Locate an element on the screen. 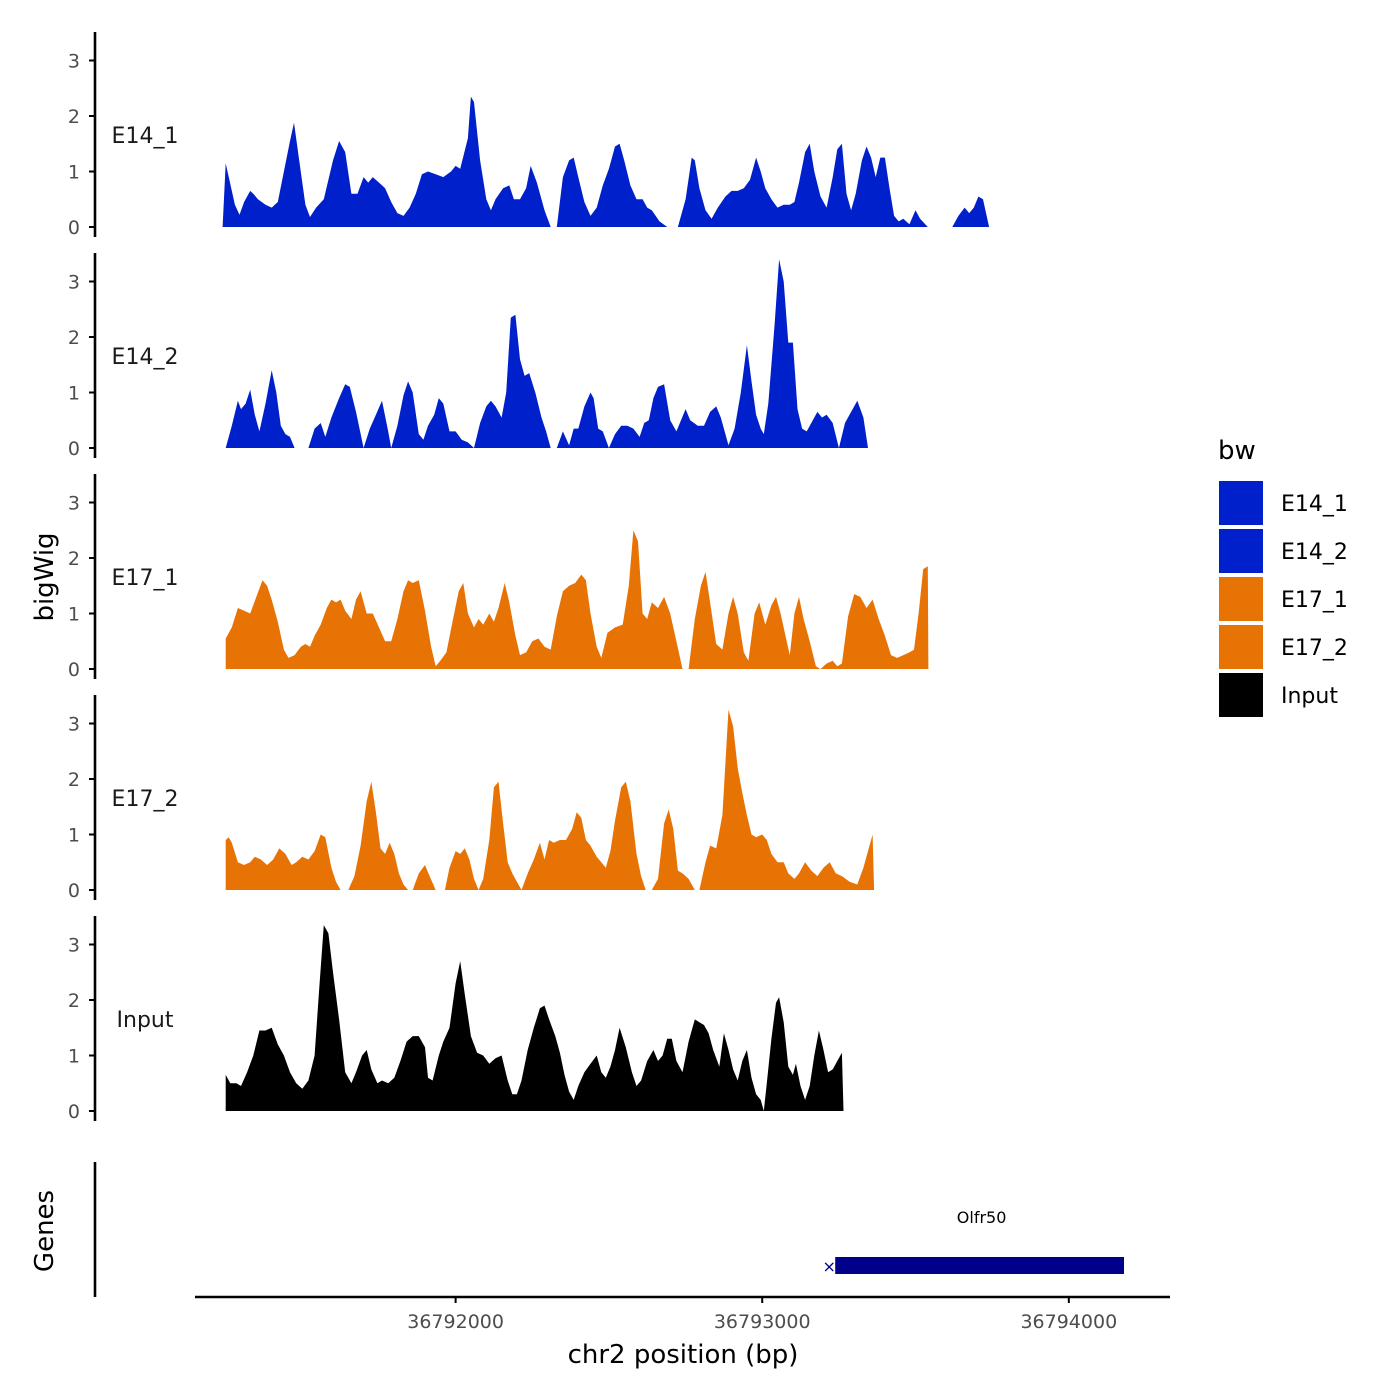  gene-label: Olfr50 is located at coordinates (982, 1217).